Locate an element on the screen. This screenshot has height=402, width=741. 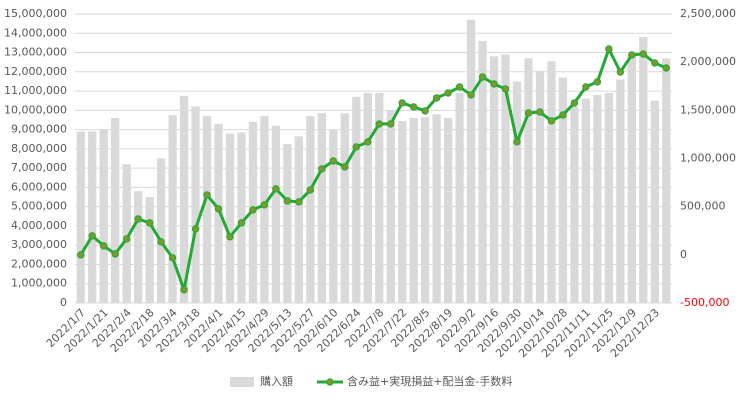
legend-label: 含み益+実現損益+配当金-手数料 is located at coordinates (429, 381).